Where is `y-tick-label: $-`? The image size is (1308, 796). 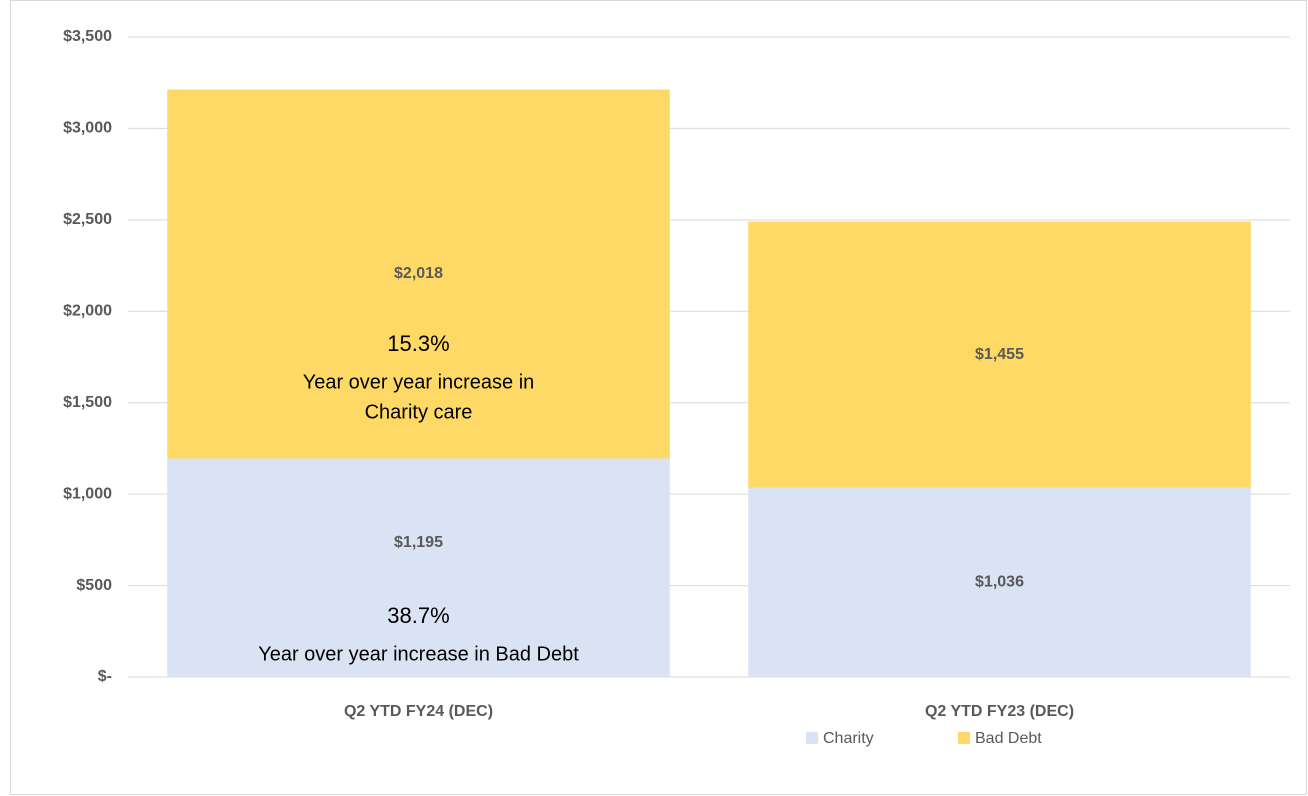 y-tick-label: $- is located at coordinates (105, 676).